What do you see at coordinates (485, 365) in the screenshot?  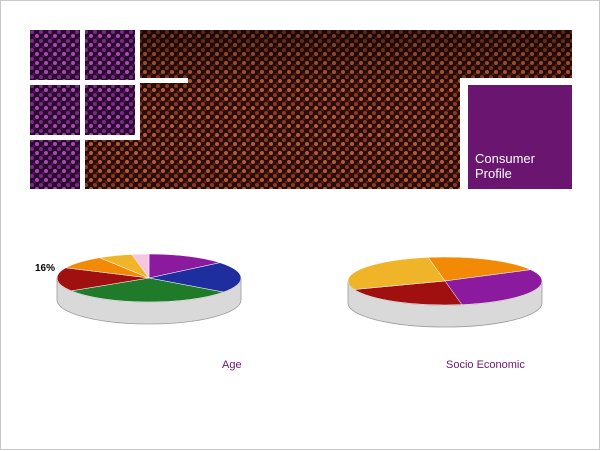 I see `socio-chart-title: Socio Economic` at bounding box center [485, 365].